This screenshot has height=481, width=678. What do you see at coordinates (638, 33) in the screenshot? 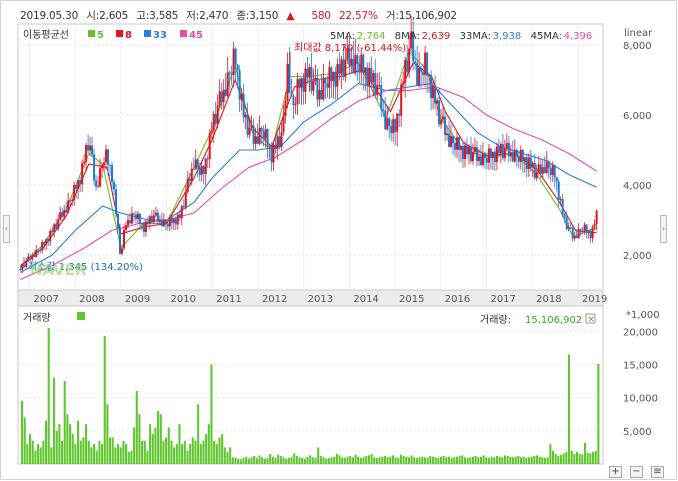
I see `scale-label: linear` at bounding box center [638, 33].